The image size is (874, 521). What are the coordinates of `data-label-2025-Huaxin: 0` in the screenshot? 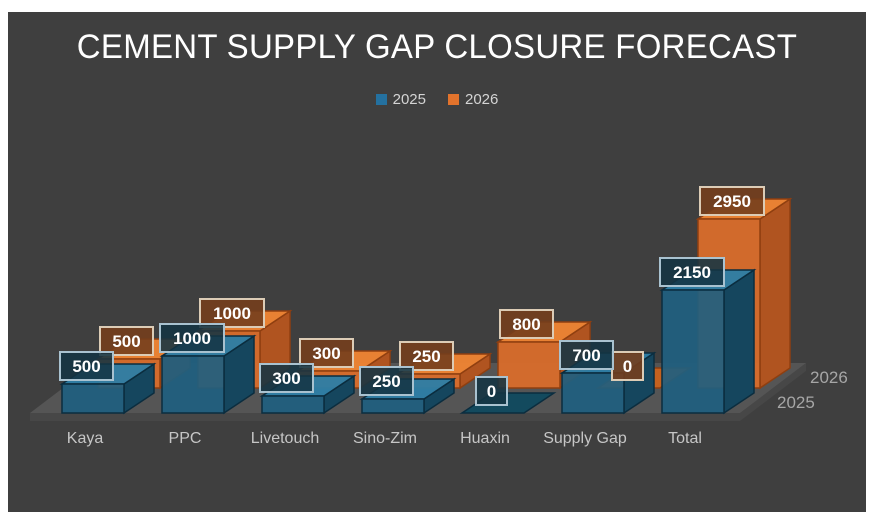 It's located at (491, 391).